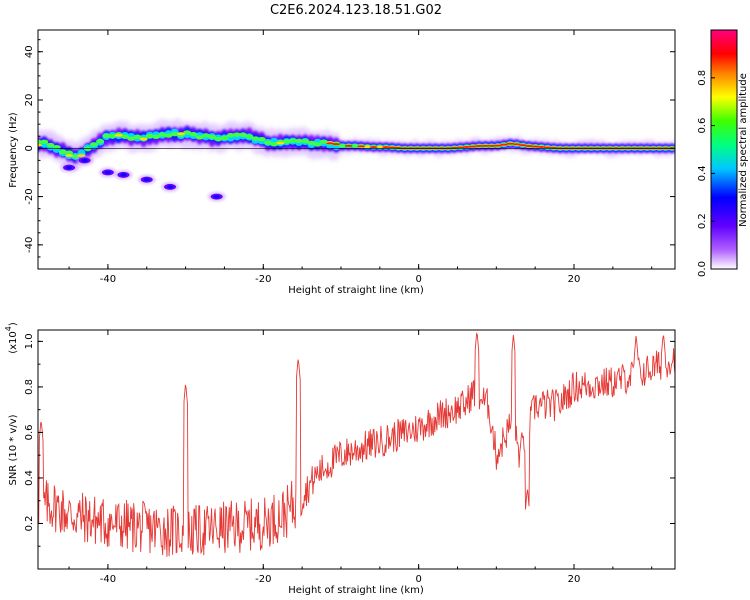 The image size is (750, 600). What do you see at coordinates (356, 159) in the screenshot?
I see `spectrogram-heat-layer` at bounding box center [356, 159].